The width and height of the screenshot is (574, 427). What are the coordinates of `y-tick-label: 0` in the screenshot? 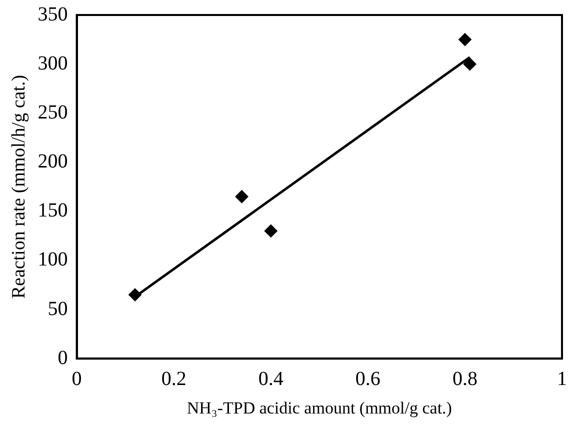 It's located at (63, 357).